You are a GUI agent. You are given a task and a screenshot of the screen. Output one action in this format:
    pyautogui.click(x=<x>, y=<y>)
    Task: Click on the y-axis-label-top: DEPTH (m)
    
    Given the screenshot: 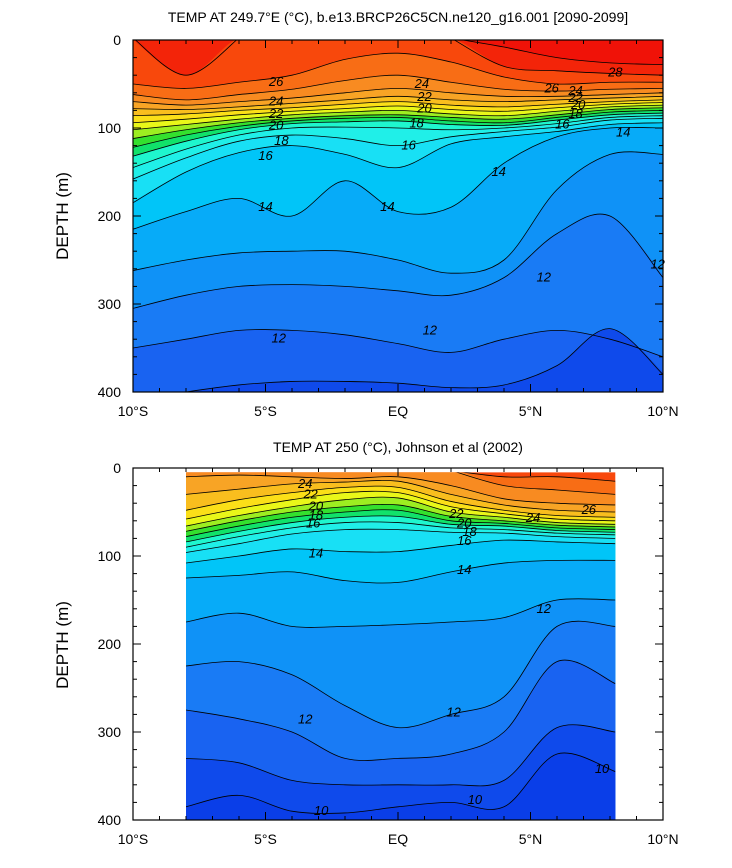 What is the action you would take?
    pyautogui.click(x=62, y=216)
    